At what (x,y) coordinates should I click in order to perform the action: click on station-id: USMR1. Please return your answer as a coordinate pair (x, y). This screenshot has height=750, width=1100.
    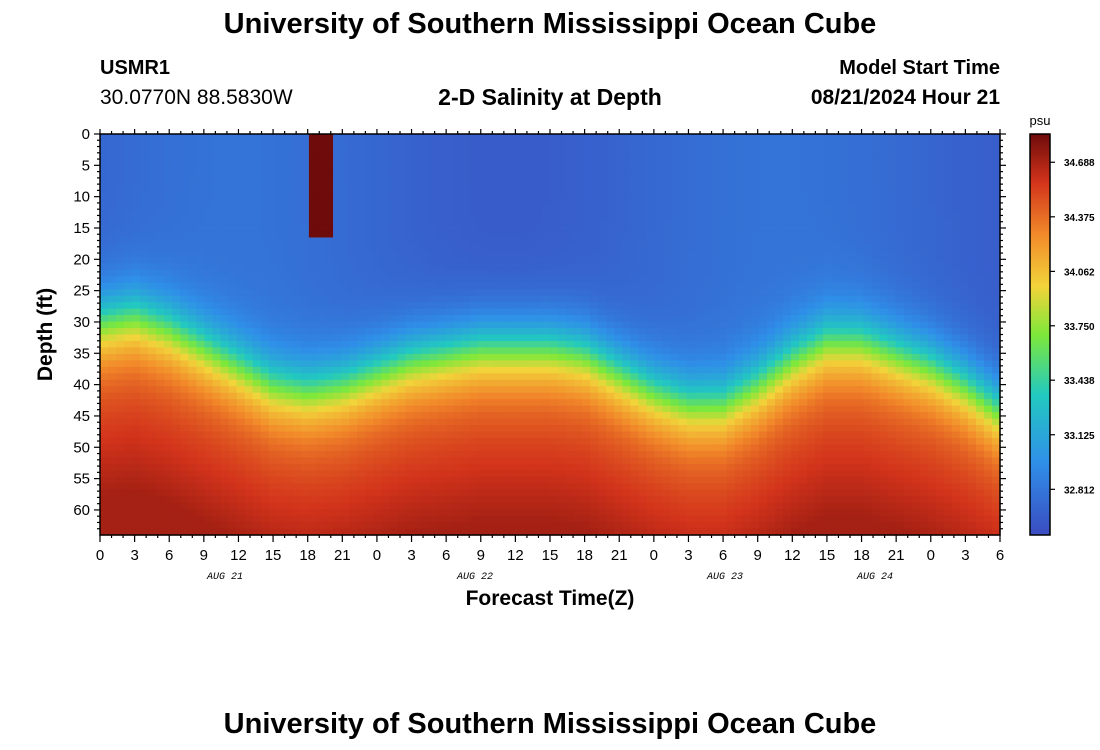
    Looking at the image, I should click on (135, 68).